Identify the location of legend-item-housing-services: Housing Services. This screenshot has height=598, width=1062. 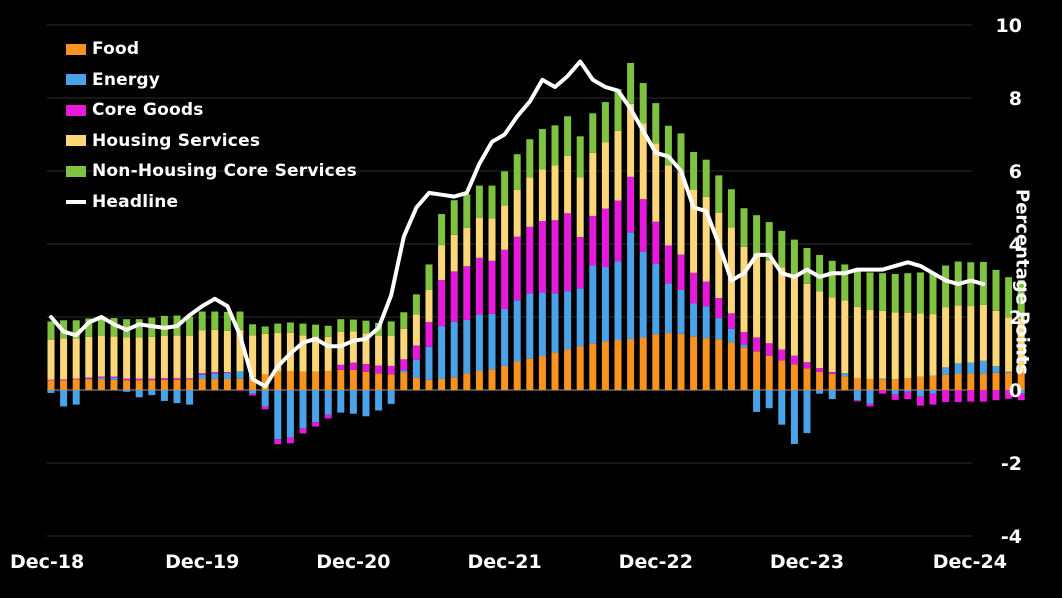
(211, 141).